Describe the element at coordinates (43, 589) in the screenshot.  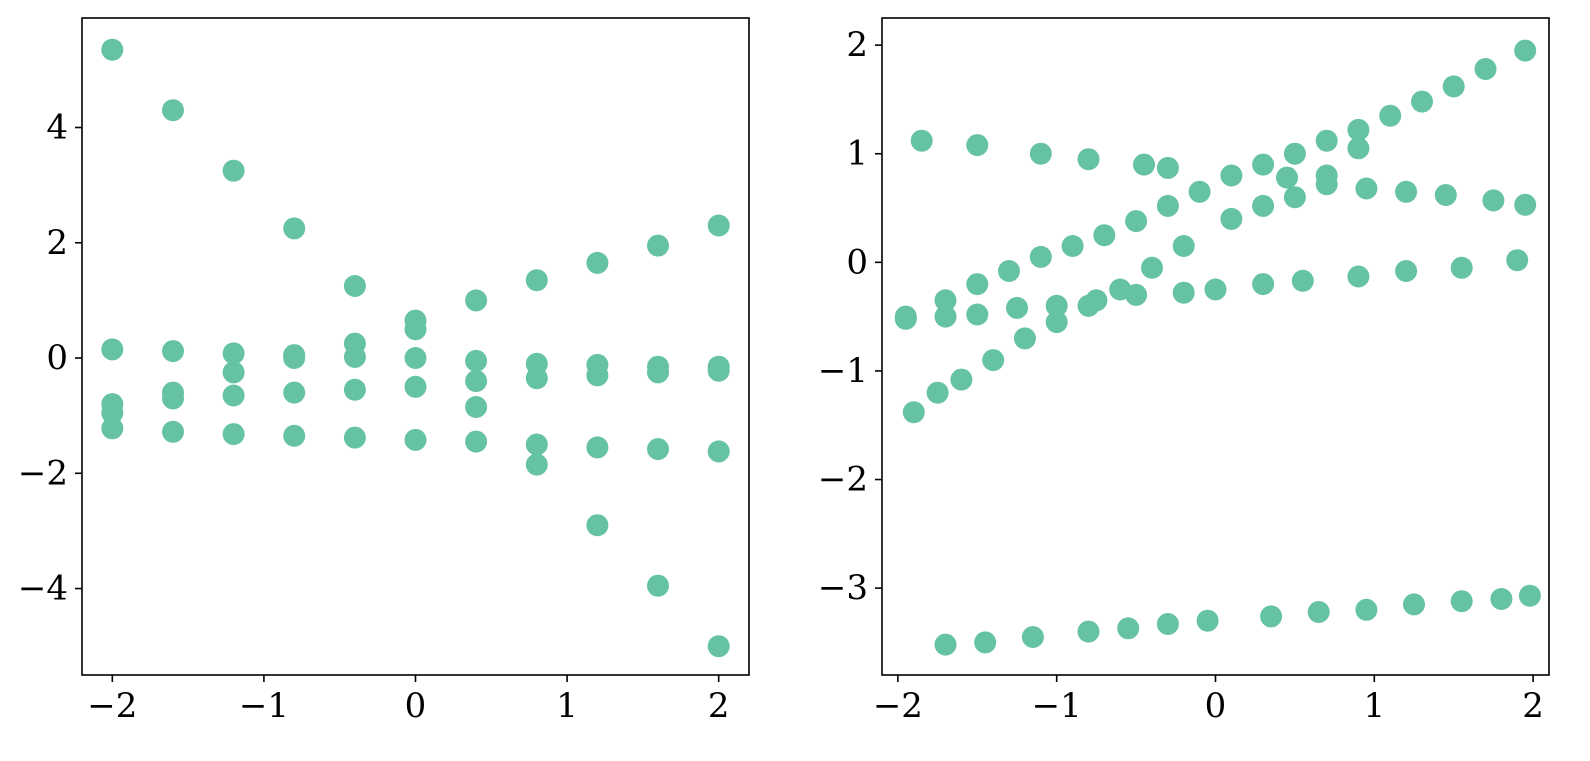
I see `y-tick-label: −4` at that location.